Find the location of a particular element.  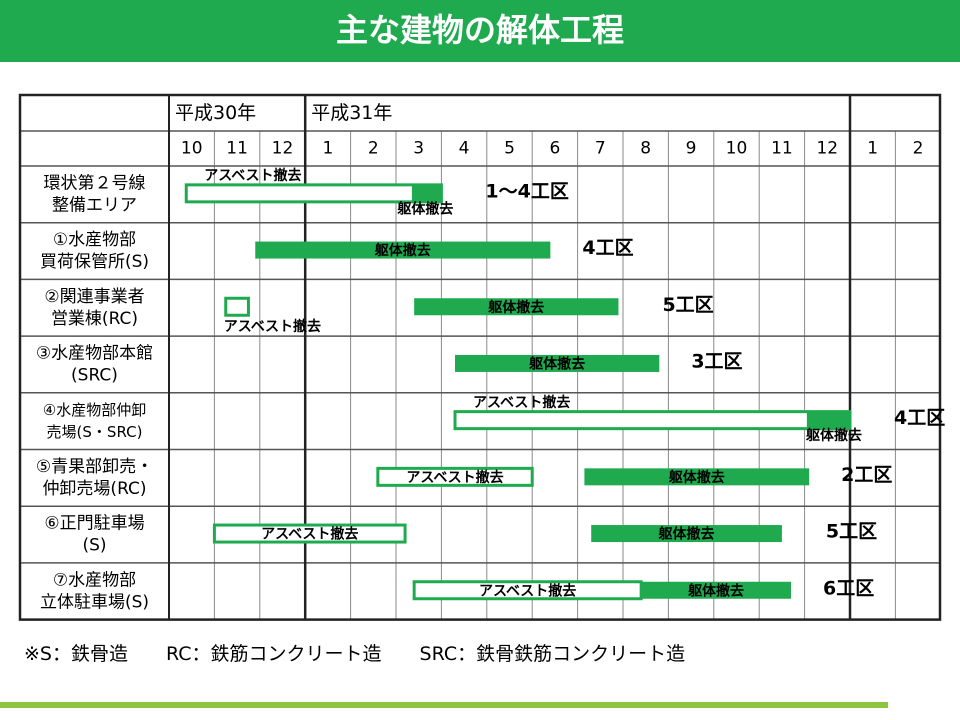

row-label: ⑤青果部卸売・ is located at coordinates (94, 467).